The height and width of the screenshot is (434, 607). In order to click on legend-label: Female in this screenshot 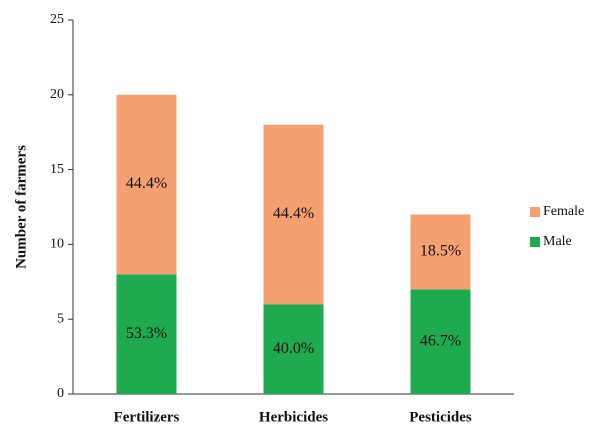, I will do `click(563, 211)`.